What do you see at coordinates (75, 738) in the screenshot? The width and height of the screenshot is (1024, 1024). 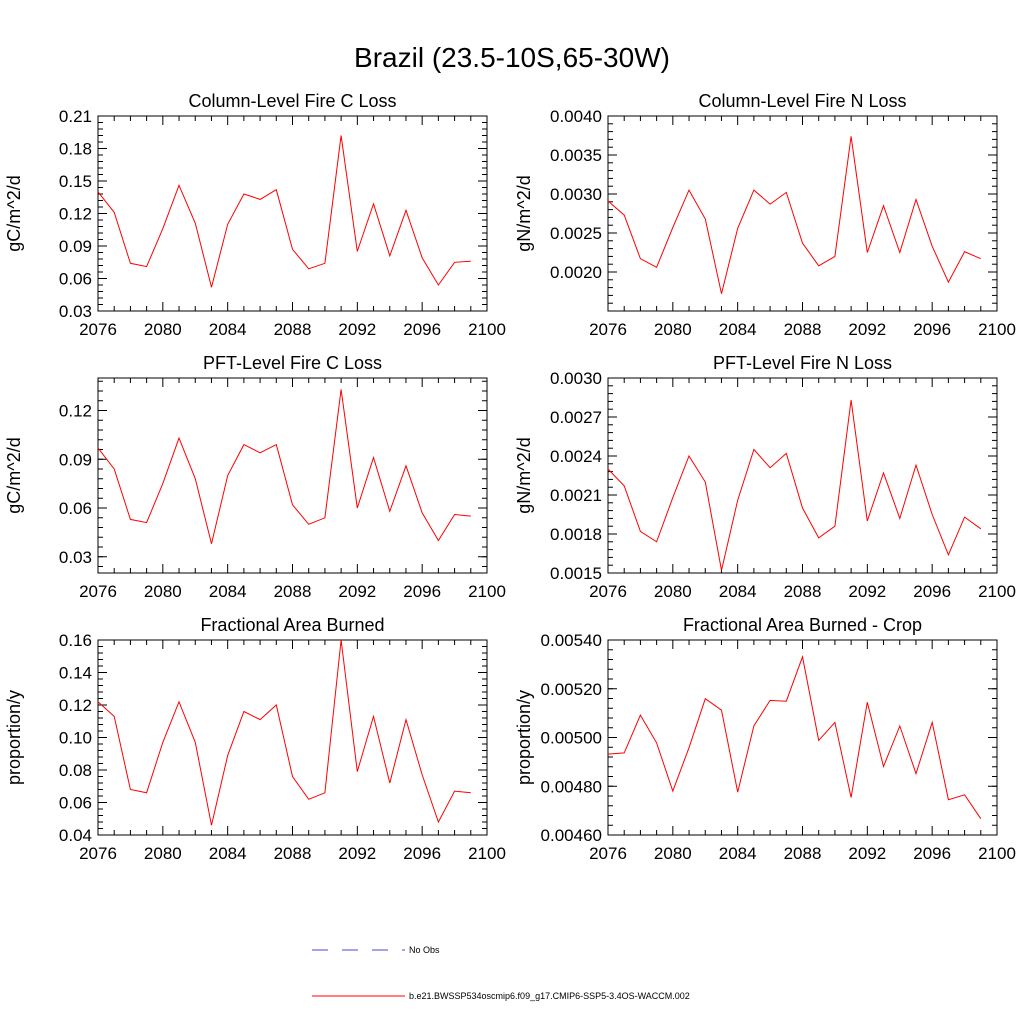 I see `y-tick-label: 0.10` at bounding box center [75, 738].